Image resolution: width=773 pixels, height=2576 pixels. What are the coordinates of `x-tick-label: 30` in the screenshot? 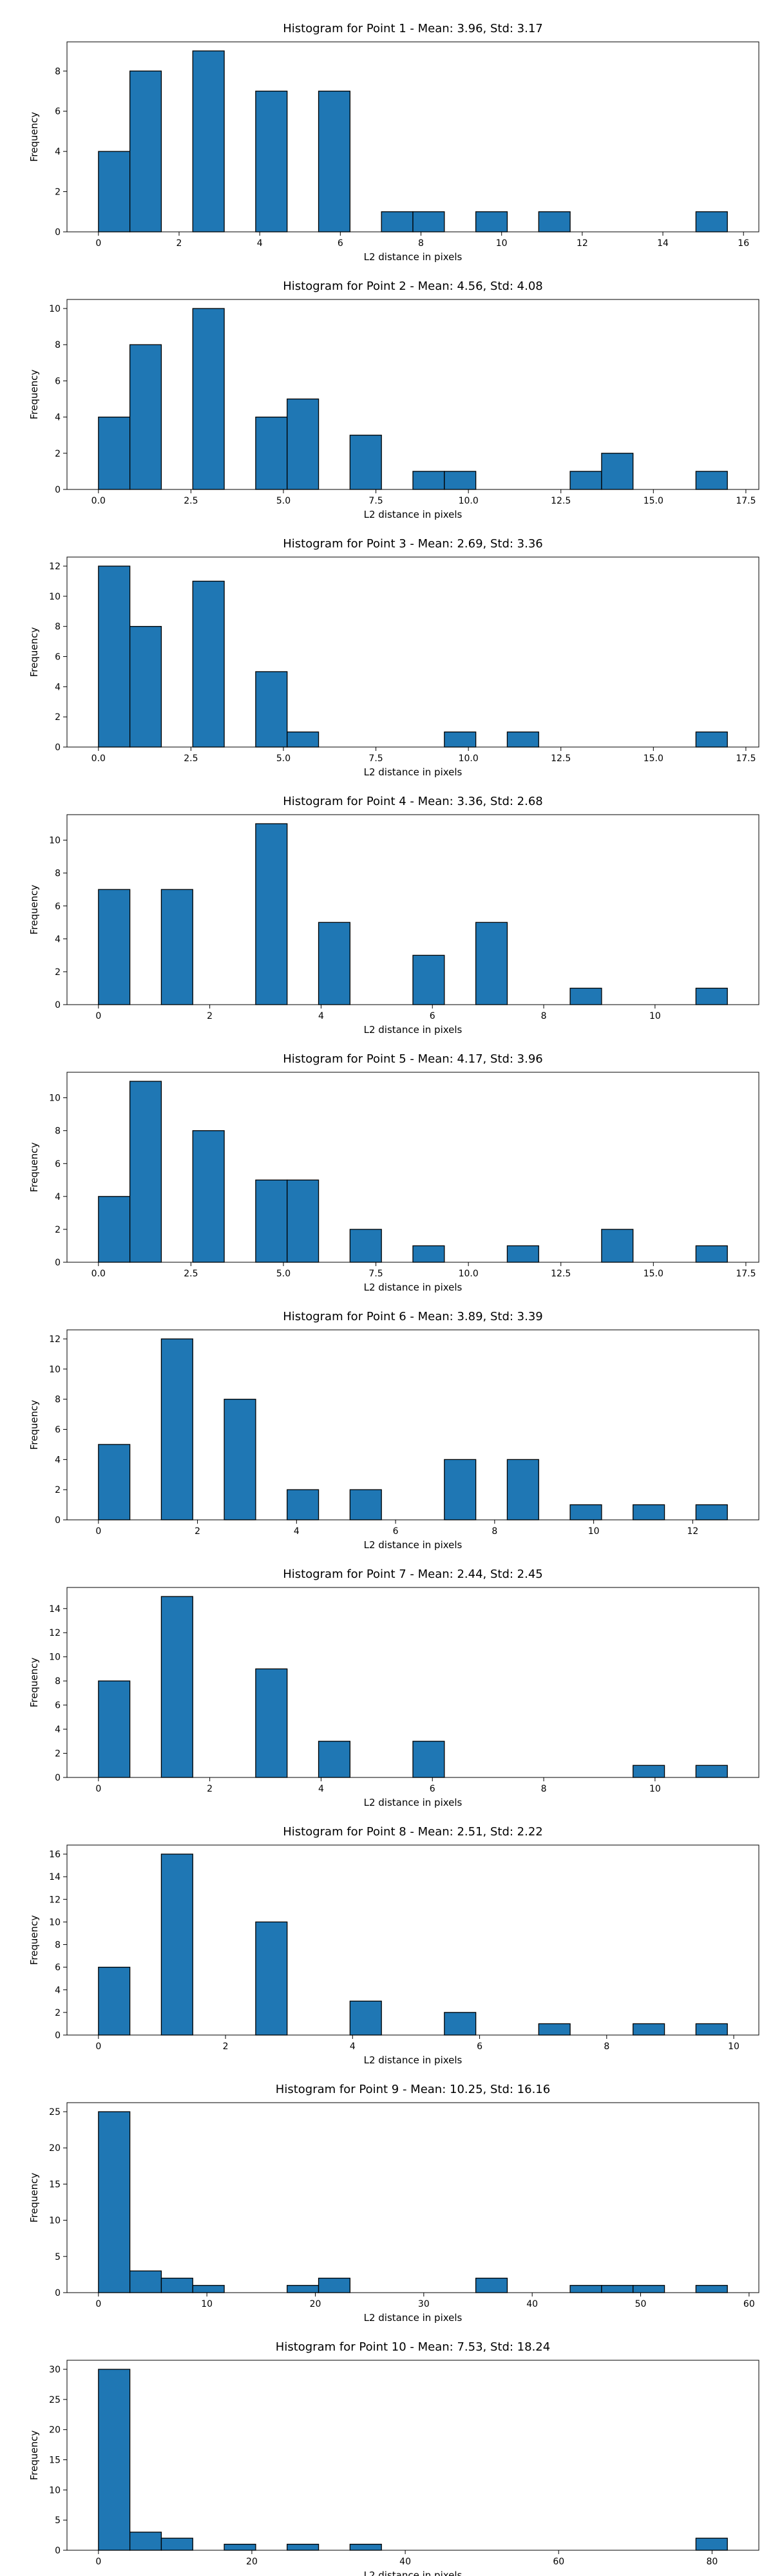 It's located at (424, 2304).